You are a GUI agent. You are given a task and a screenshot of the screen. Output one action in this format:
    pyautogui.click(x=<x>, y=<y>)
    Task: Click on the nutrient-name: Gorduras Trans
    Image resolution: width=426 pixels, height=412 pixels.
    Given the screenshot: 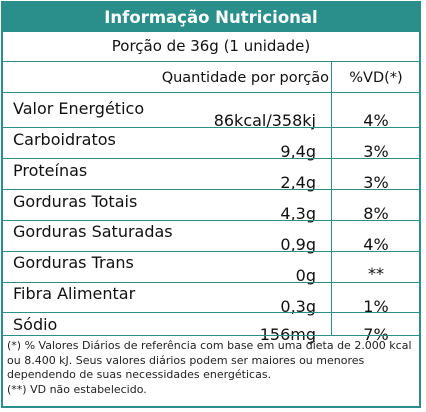 What is the action you would take?
    pyautogui.click(x=73, y=262)
    